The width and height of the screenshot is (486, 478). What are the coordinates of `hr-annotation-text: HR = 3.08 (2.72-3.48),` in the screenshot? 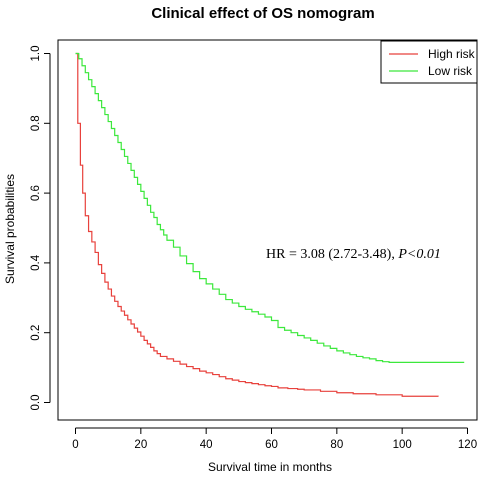 It's located at (332, 254).